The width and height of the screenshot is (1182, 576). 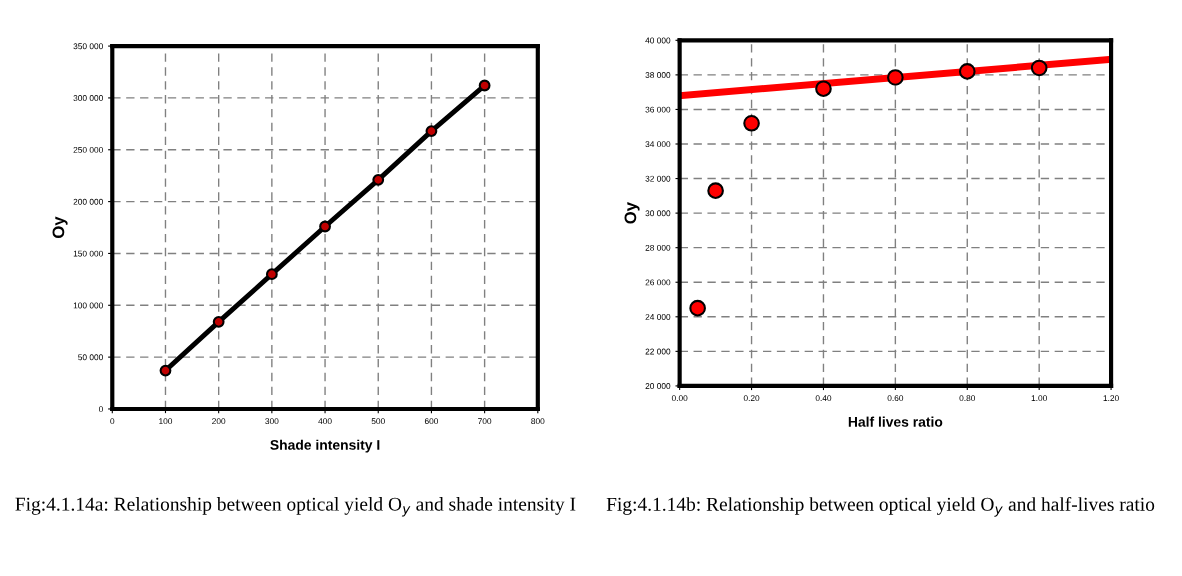 What do you see at coordinates (538, 421) in the screenshot?
I see `x-tick-label: 800` at bounding box center [538, 421].